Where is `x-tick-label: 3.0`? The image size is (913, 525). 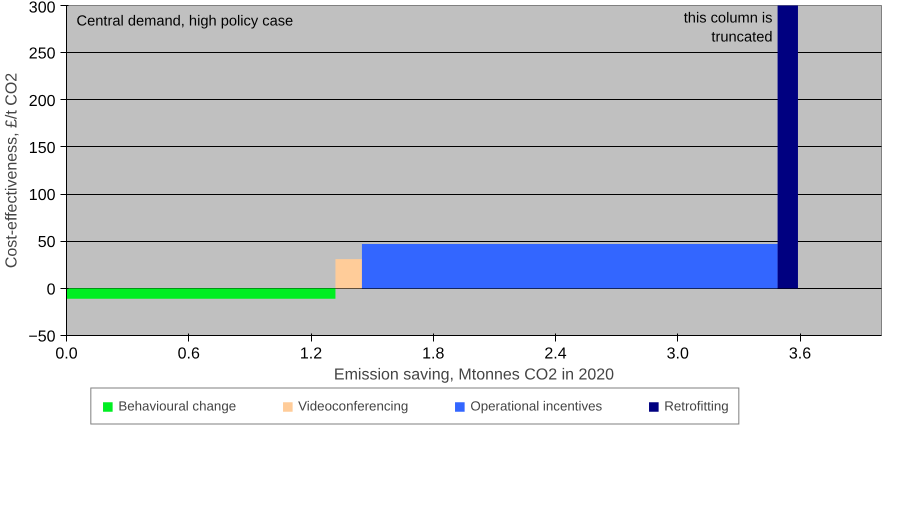
x-tick-label: 3.0 is located at coordinates (677, 354).